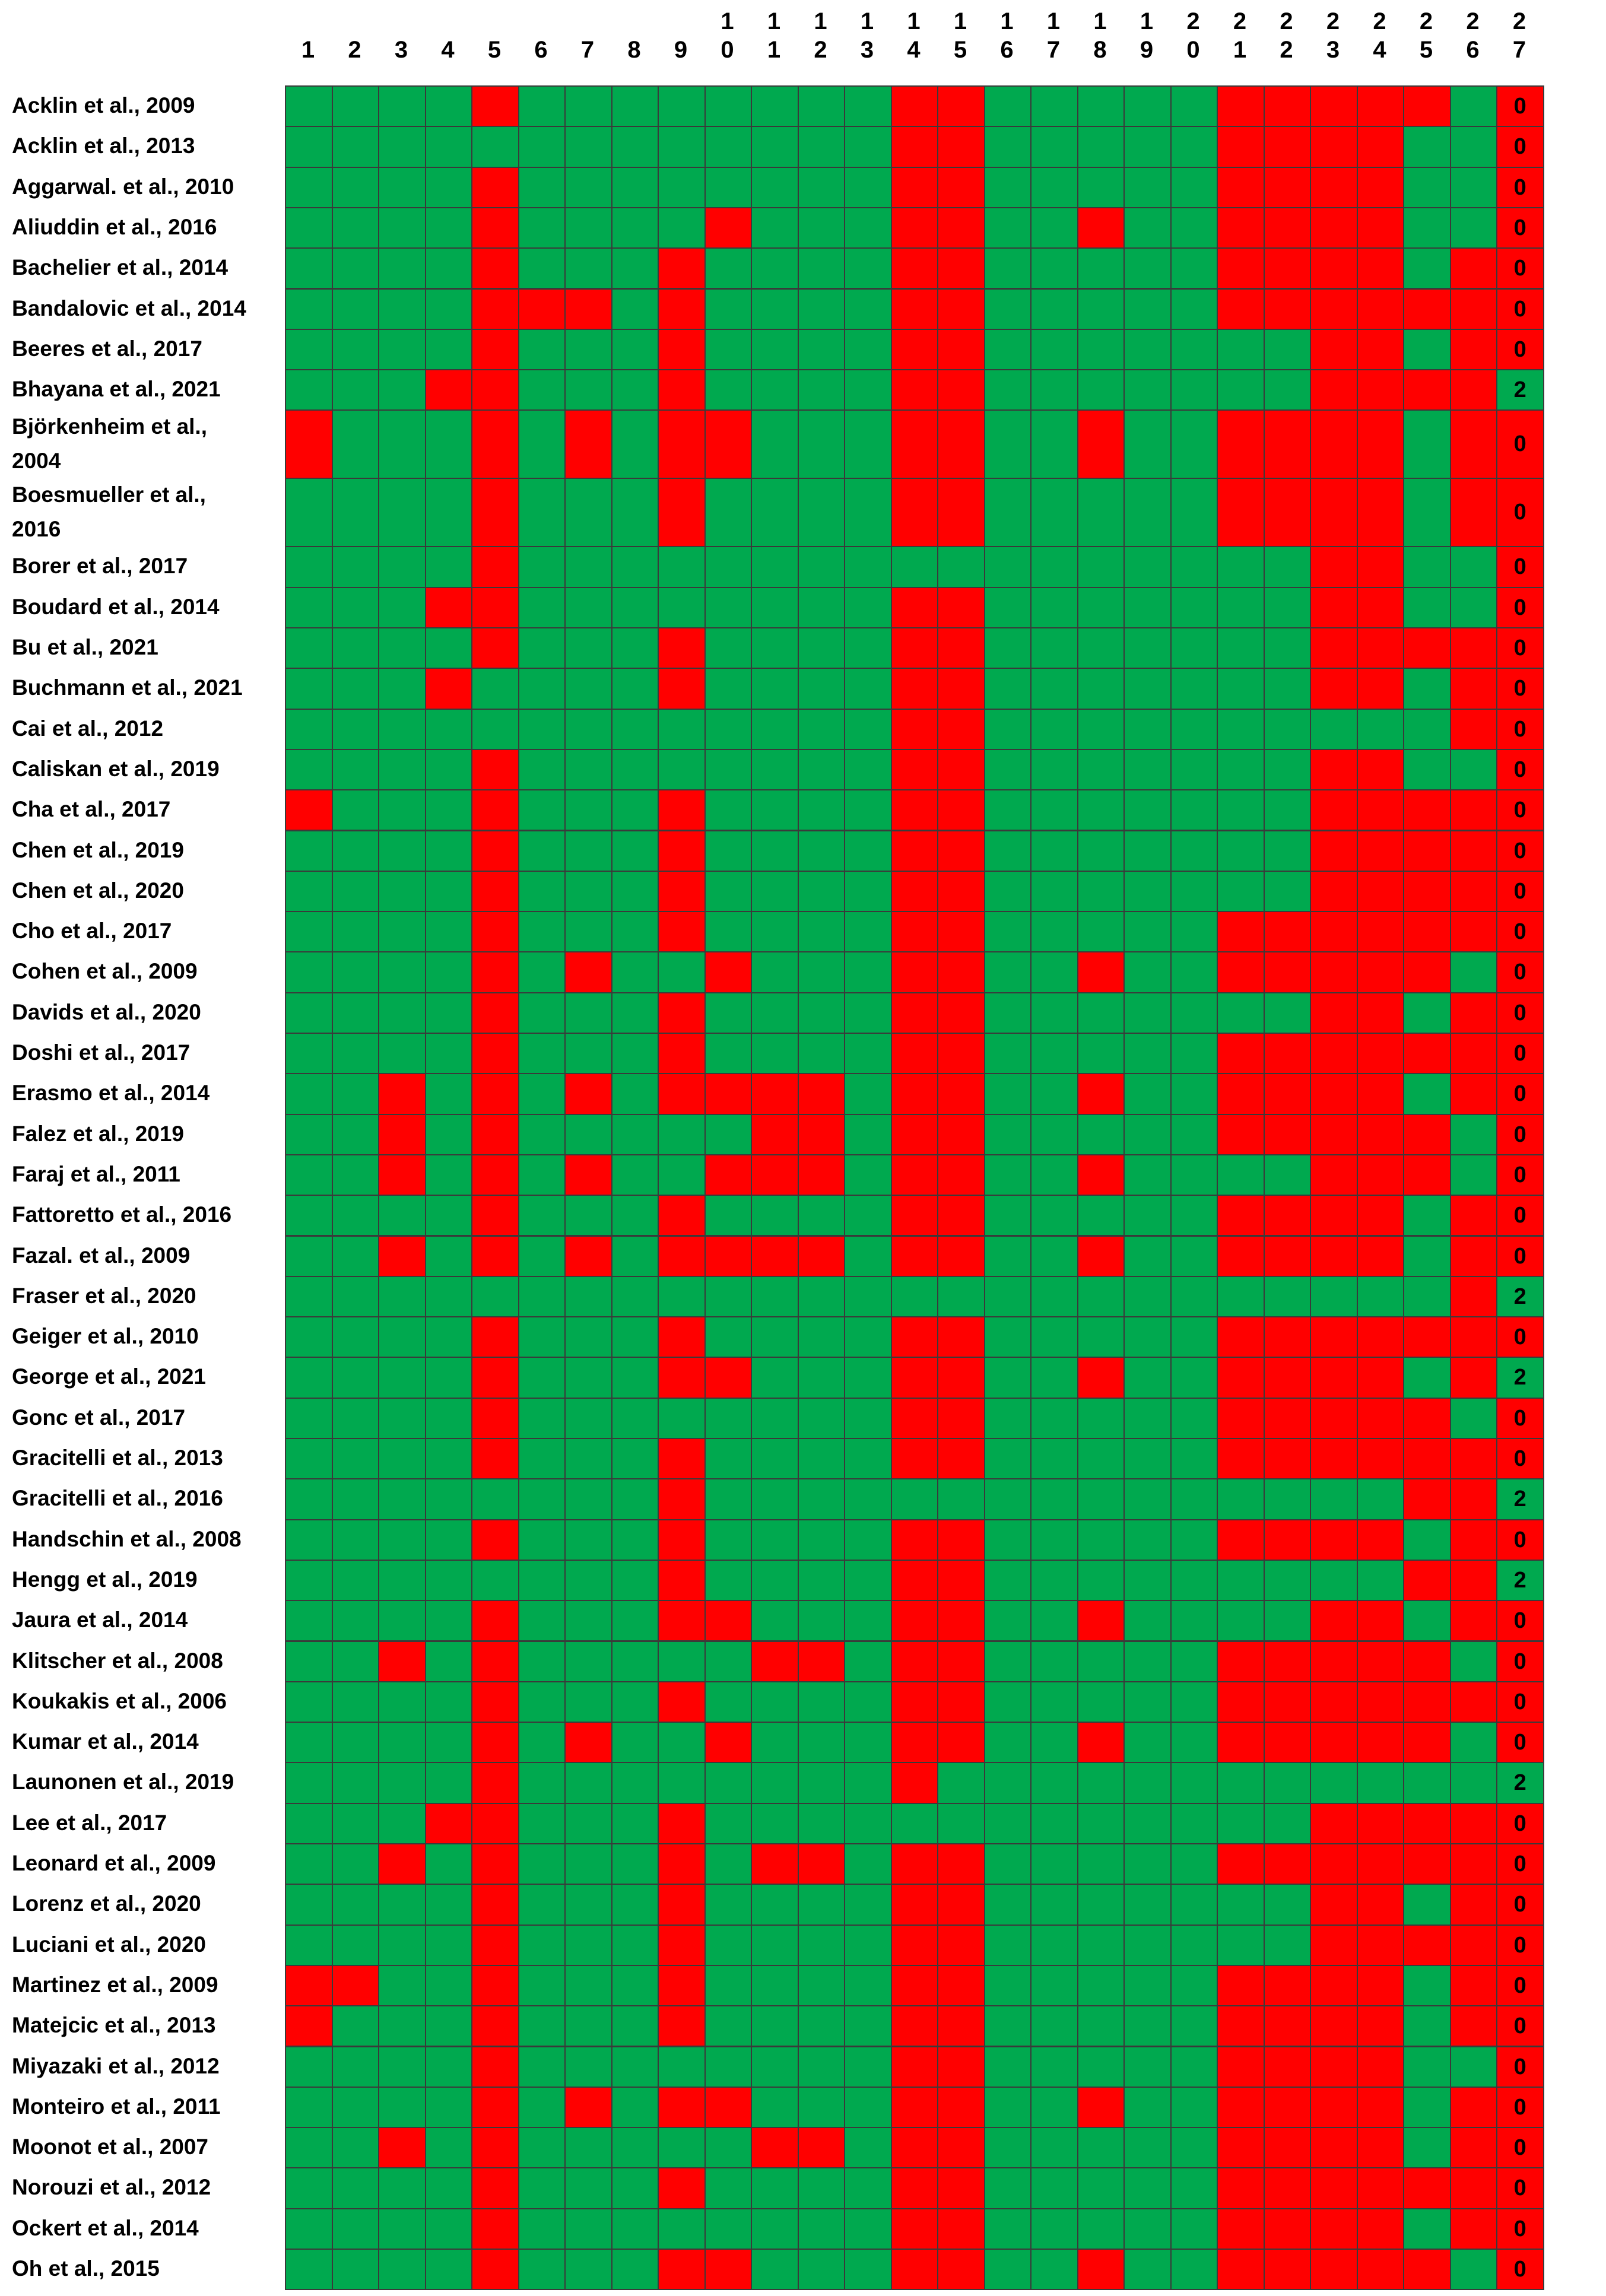 The height and width of the screenshot is (2296, 1606). What do you see at coordinates (98, 890) in the screenshot?
I see `study-label: Chen et al., 2020` at bounding box center [98, 890].